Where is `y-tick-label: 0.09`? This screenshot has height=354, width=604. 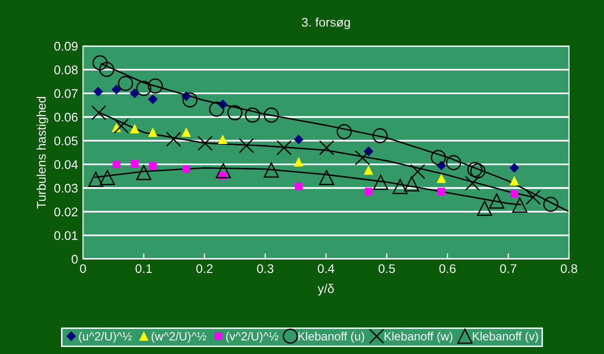
y-tick-label: 0.09 is located at coordinates (66, 46).